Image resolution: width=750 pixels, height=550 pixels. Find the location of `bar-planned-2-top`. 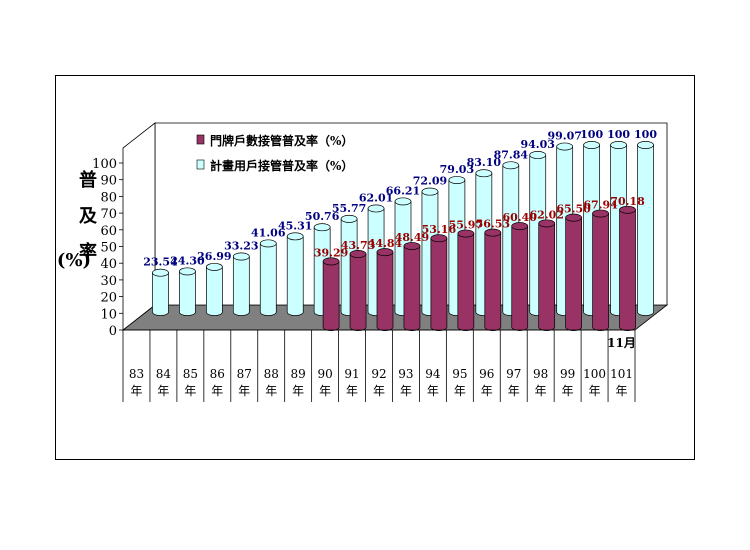

bar-planned-2-top is located at coordinates (214, 266).